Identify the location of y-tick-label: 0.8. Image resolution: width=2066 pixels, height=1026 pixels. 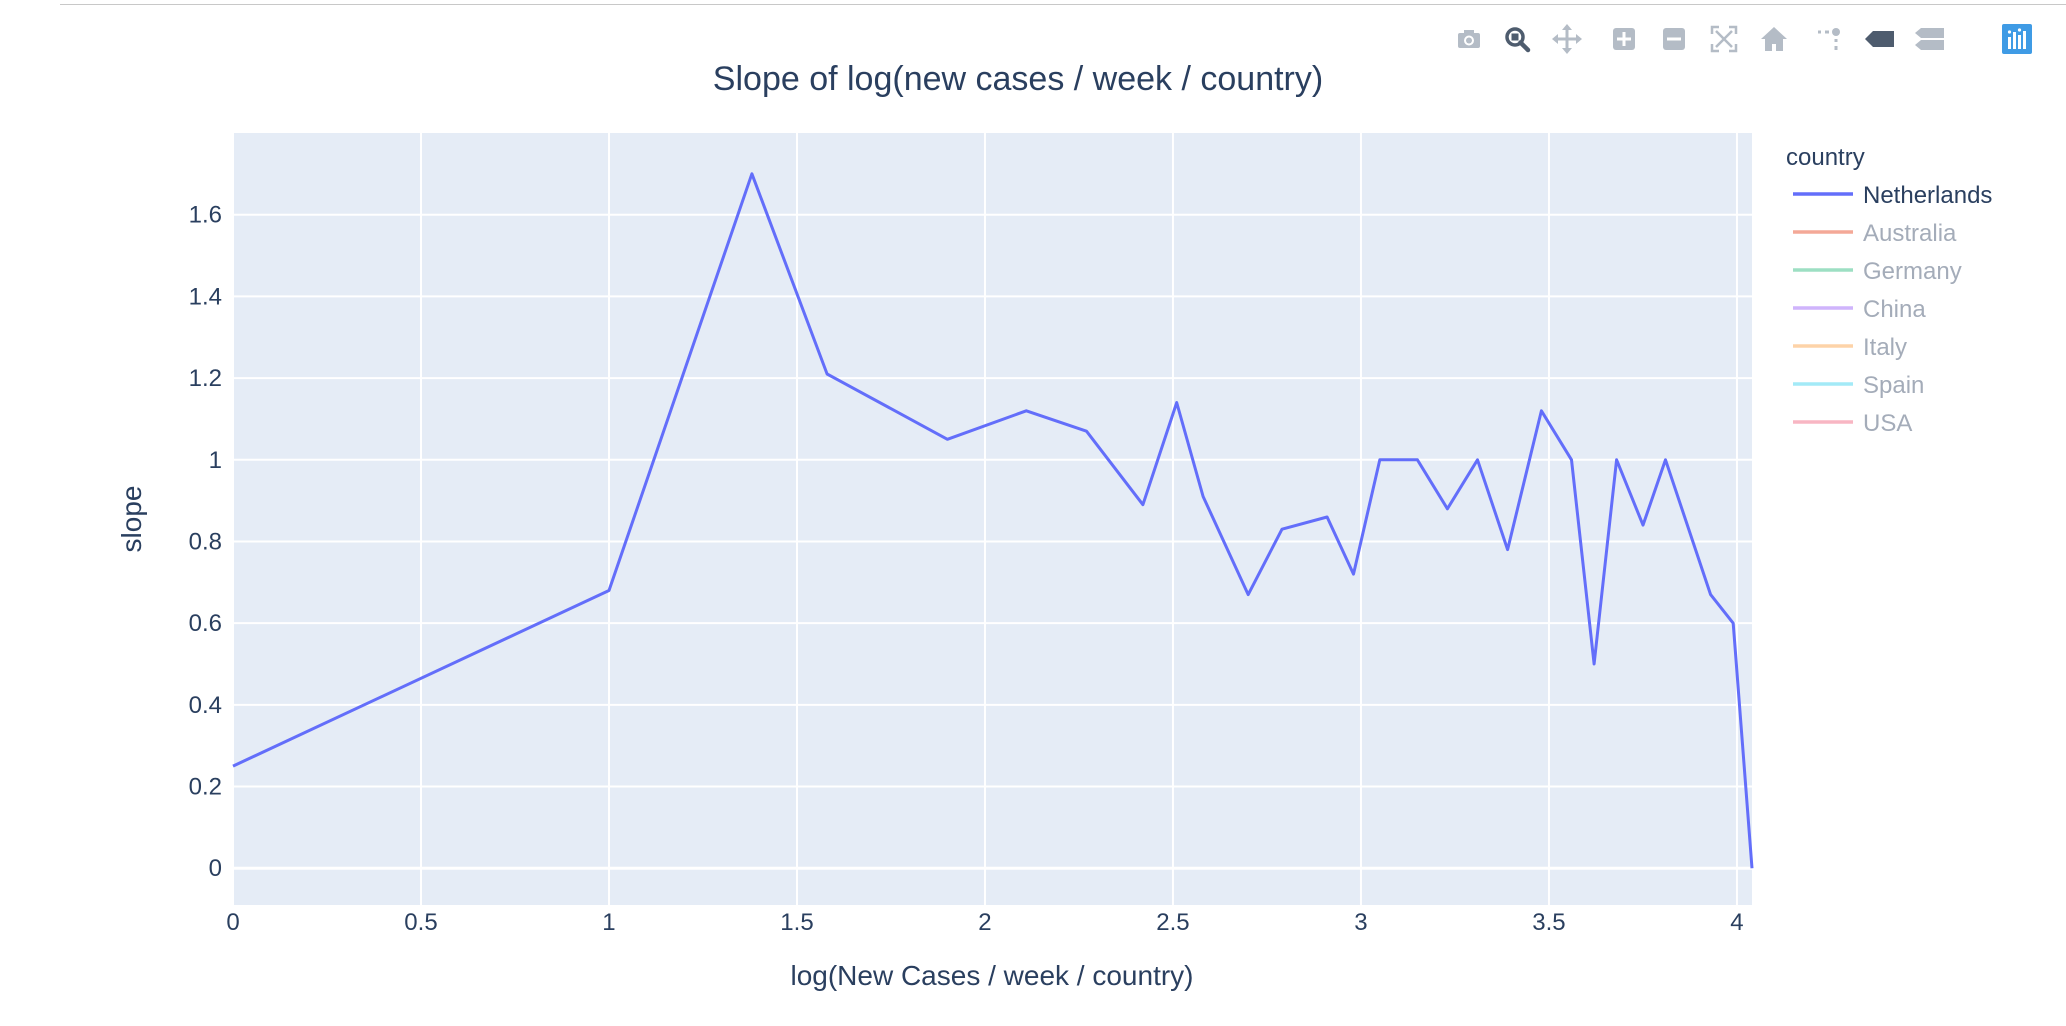
(205, 541).